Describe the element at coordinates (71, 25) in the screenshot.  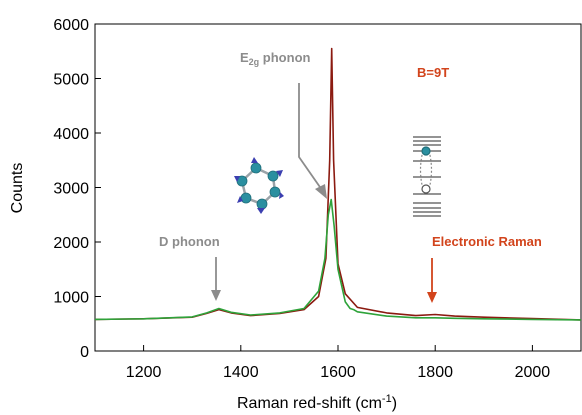
I see `y-tick-label: 6000` at that location.